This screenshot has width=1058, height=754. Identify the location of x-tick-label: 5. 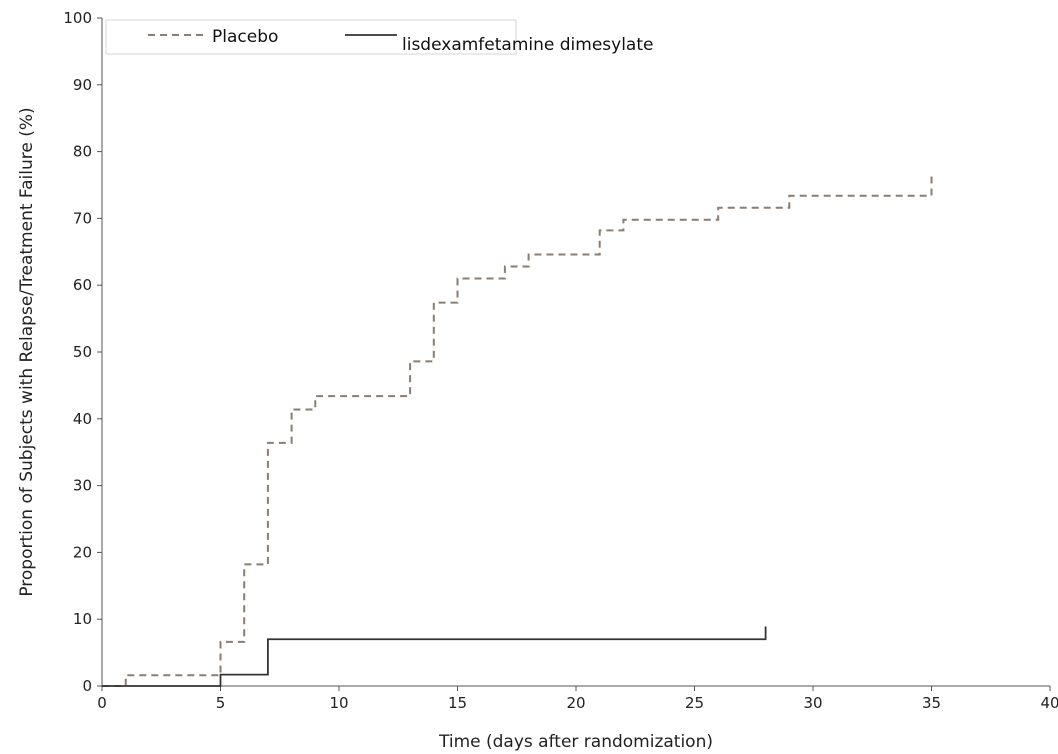
(221, 703).